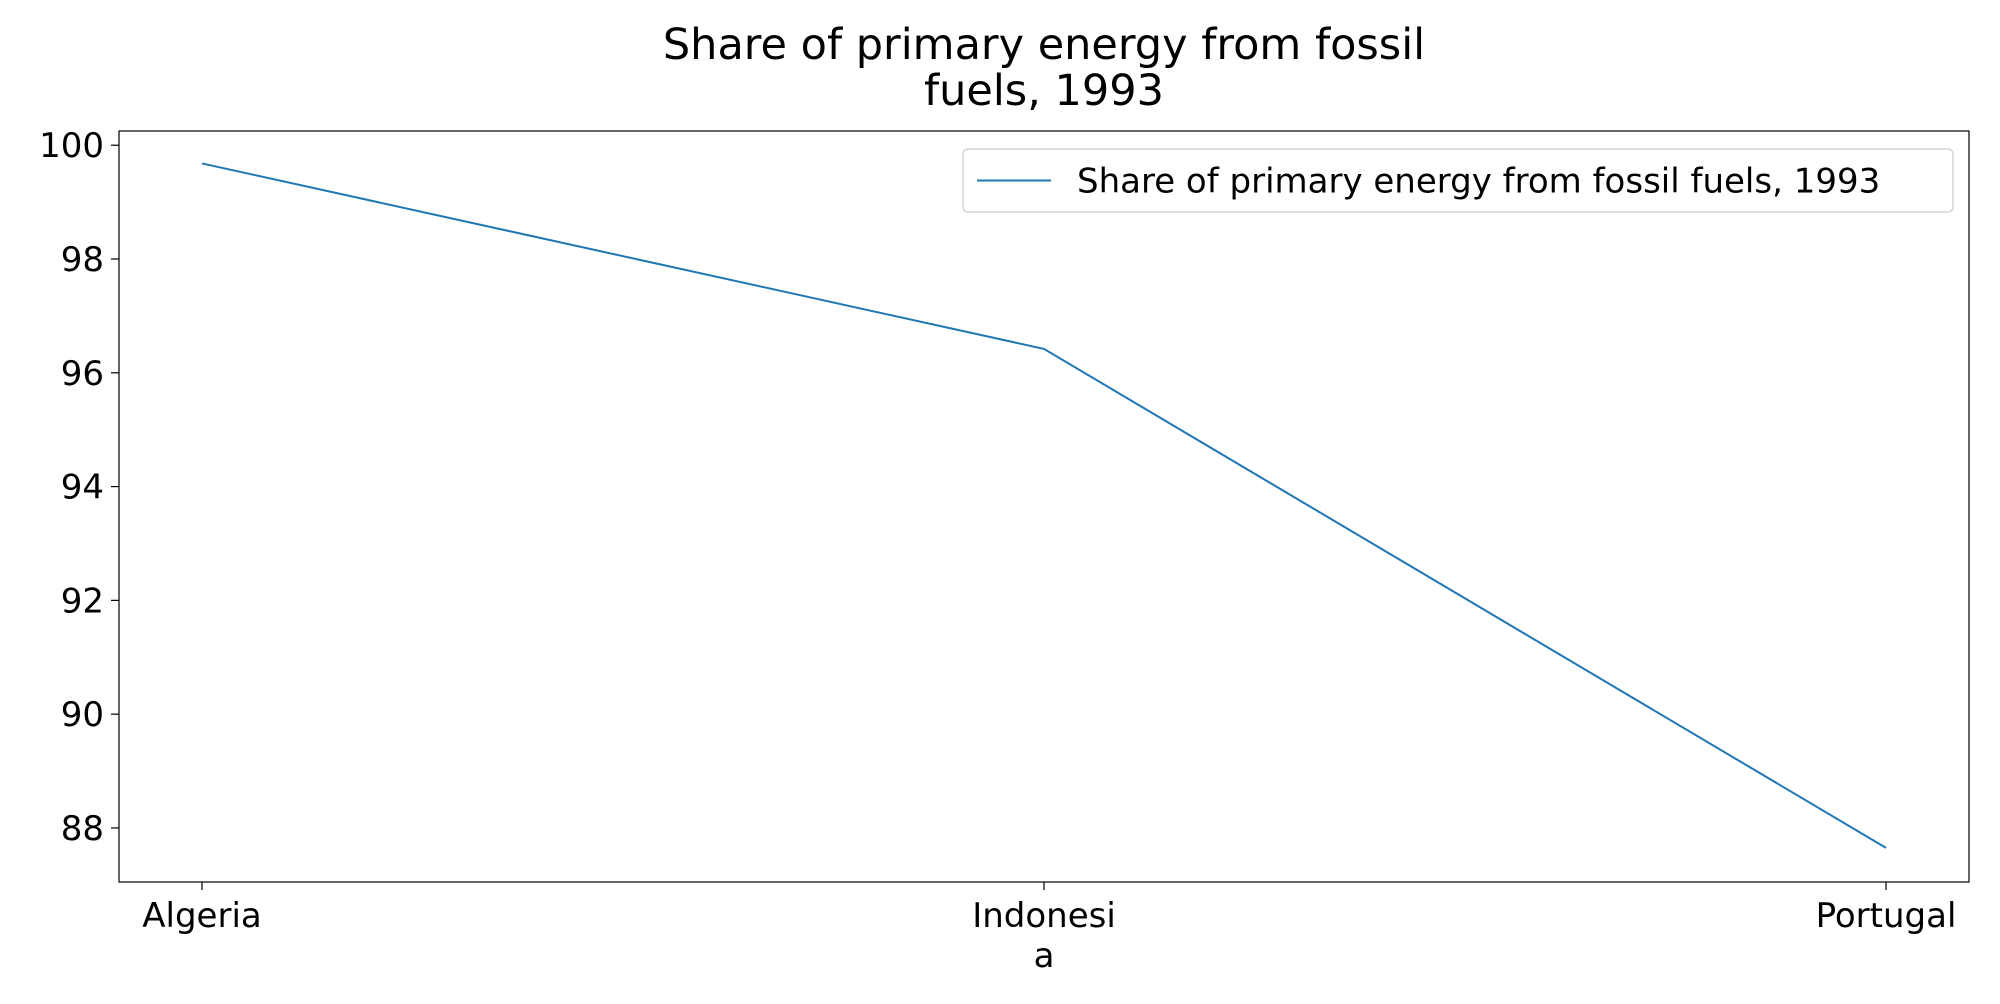 This screenshot has width=2000, height=1004. I want to click on y-tick-label: 92, so click(82, 601).